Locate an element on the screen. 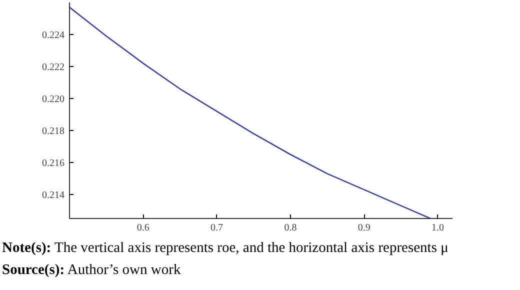  x-tick-label: 0.9 is located at coordinates (364, 228).